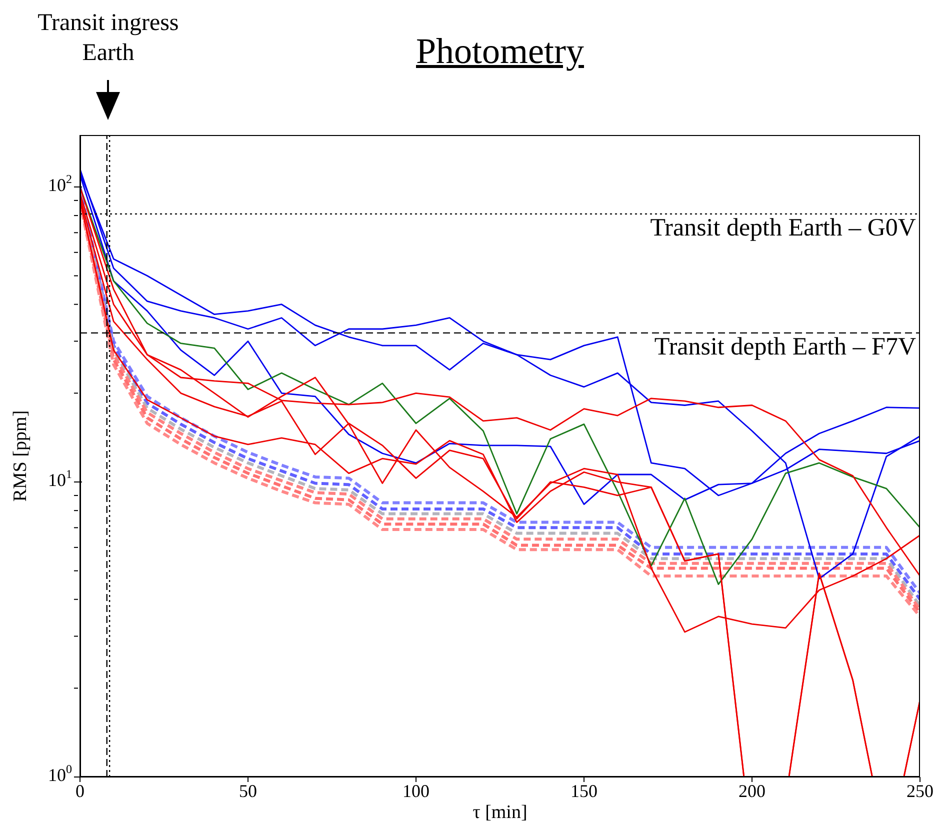  I want to click on x-tick-label: 200, so click(752, 790).